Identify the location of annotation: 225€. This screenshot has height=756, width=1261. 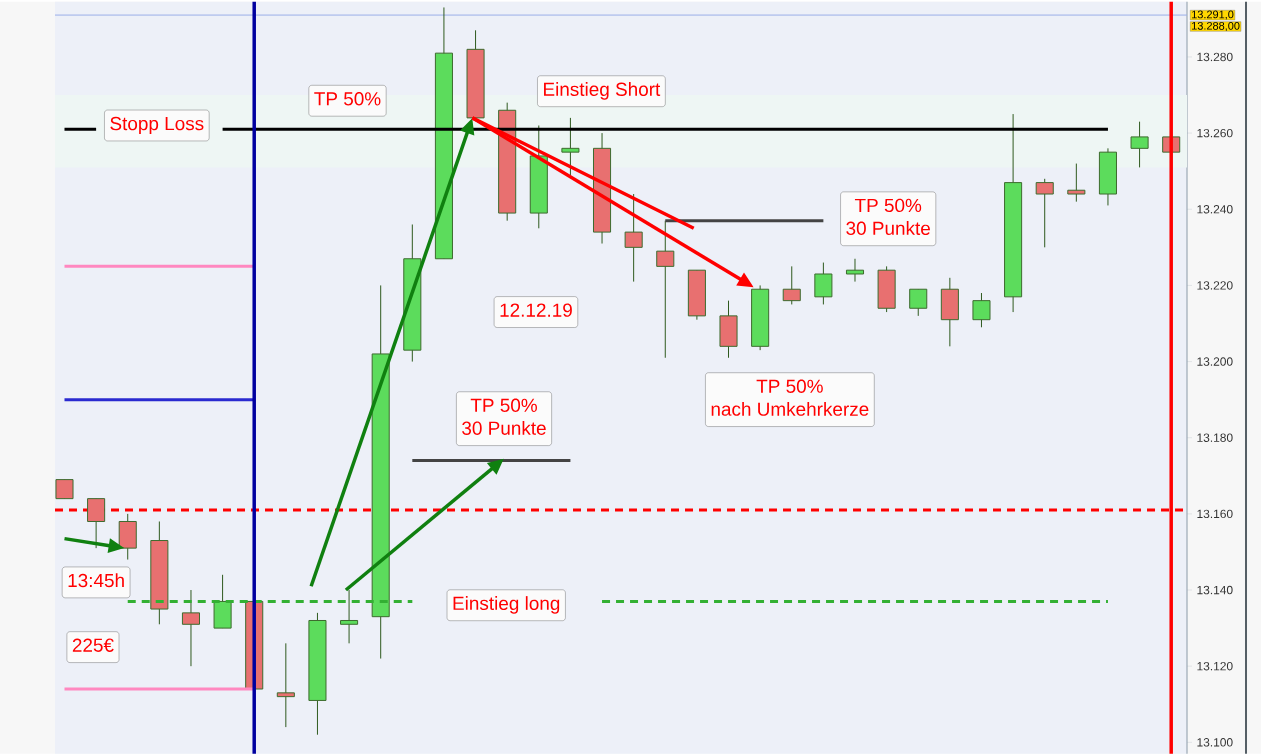
(93, 645).